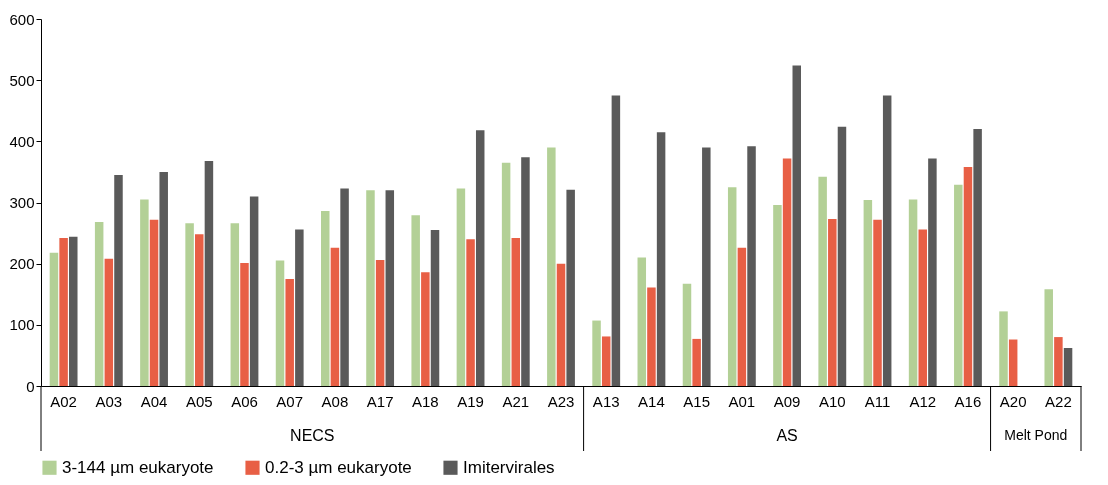 The height and width of the screenshot is (485, 1108). What do you see at coordinates (312, 435) in the screenshot?
I see `text: NECS` at bounding box center [312, 435].